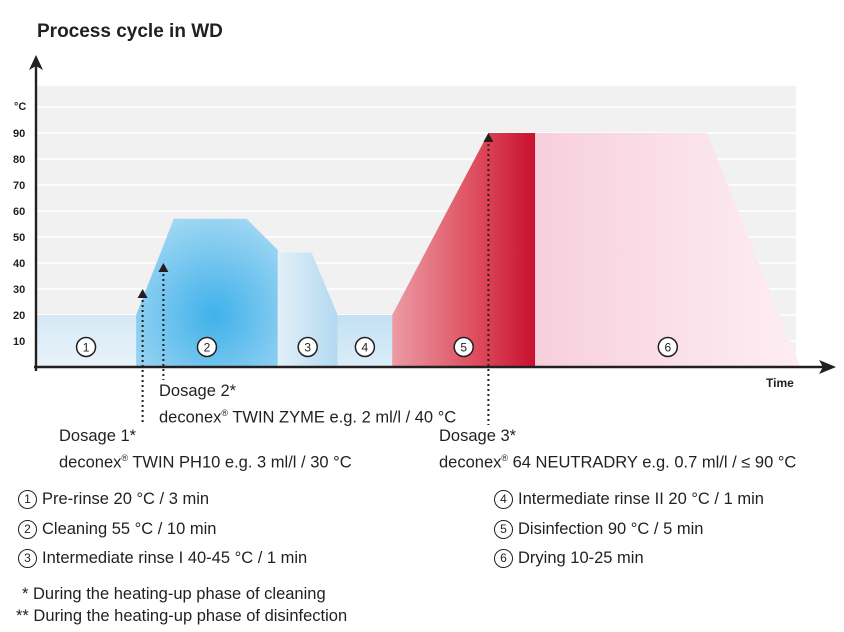 The width and height of the screenshot is (844, 632). I want to click on y-tick-label: 10, so click(19, 342).